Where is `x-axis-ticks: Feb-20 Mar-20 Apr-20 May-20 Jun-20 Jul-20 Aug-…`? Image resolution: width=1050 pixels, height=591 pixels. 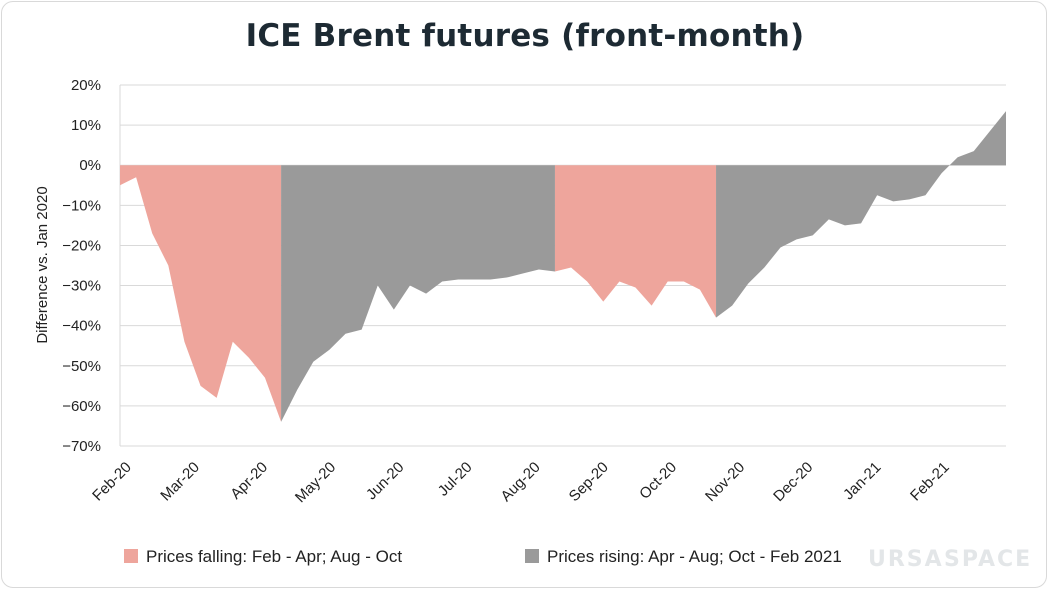
x-axis-ticks: Feb-20 Mar-20 Apr-20 May-20 Jun-20 Jul-20 Aug-… is located at coordinates (520, 482).